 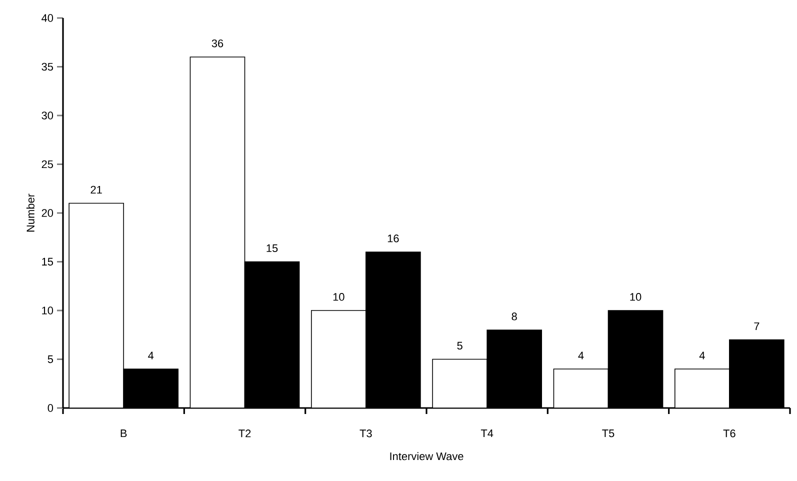 I want to click on y-tick-label: 20, so click(x=48, y=213).